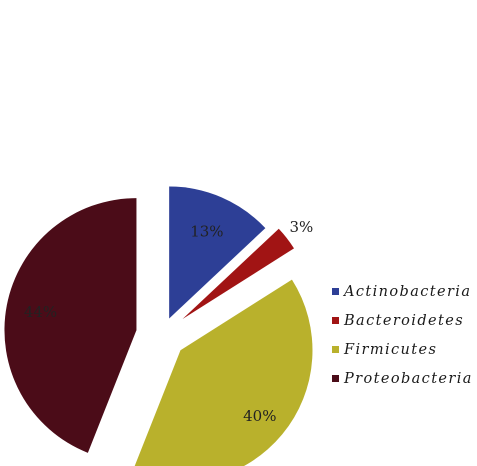  What do you see at coordinates (335, 378) in the screenshot?
I see `legend-swatch-proteobacteria` at bounding box center [335, 378].